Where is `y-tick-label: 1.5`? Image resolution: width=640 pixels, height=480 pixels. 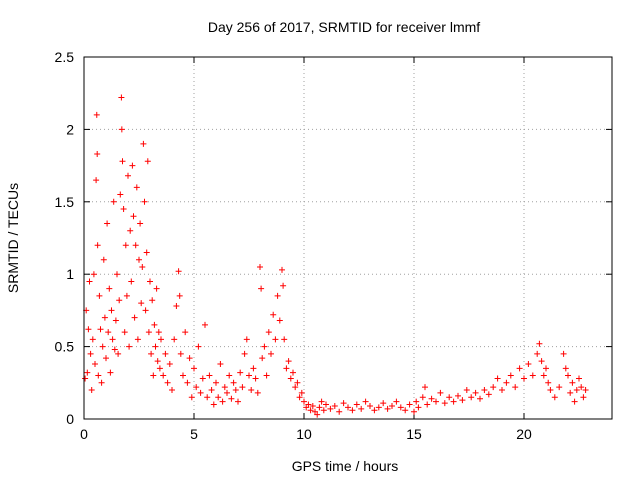
y-tick-label: 1.5 is located at coordinates (65, 202).